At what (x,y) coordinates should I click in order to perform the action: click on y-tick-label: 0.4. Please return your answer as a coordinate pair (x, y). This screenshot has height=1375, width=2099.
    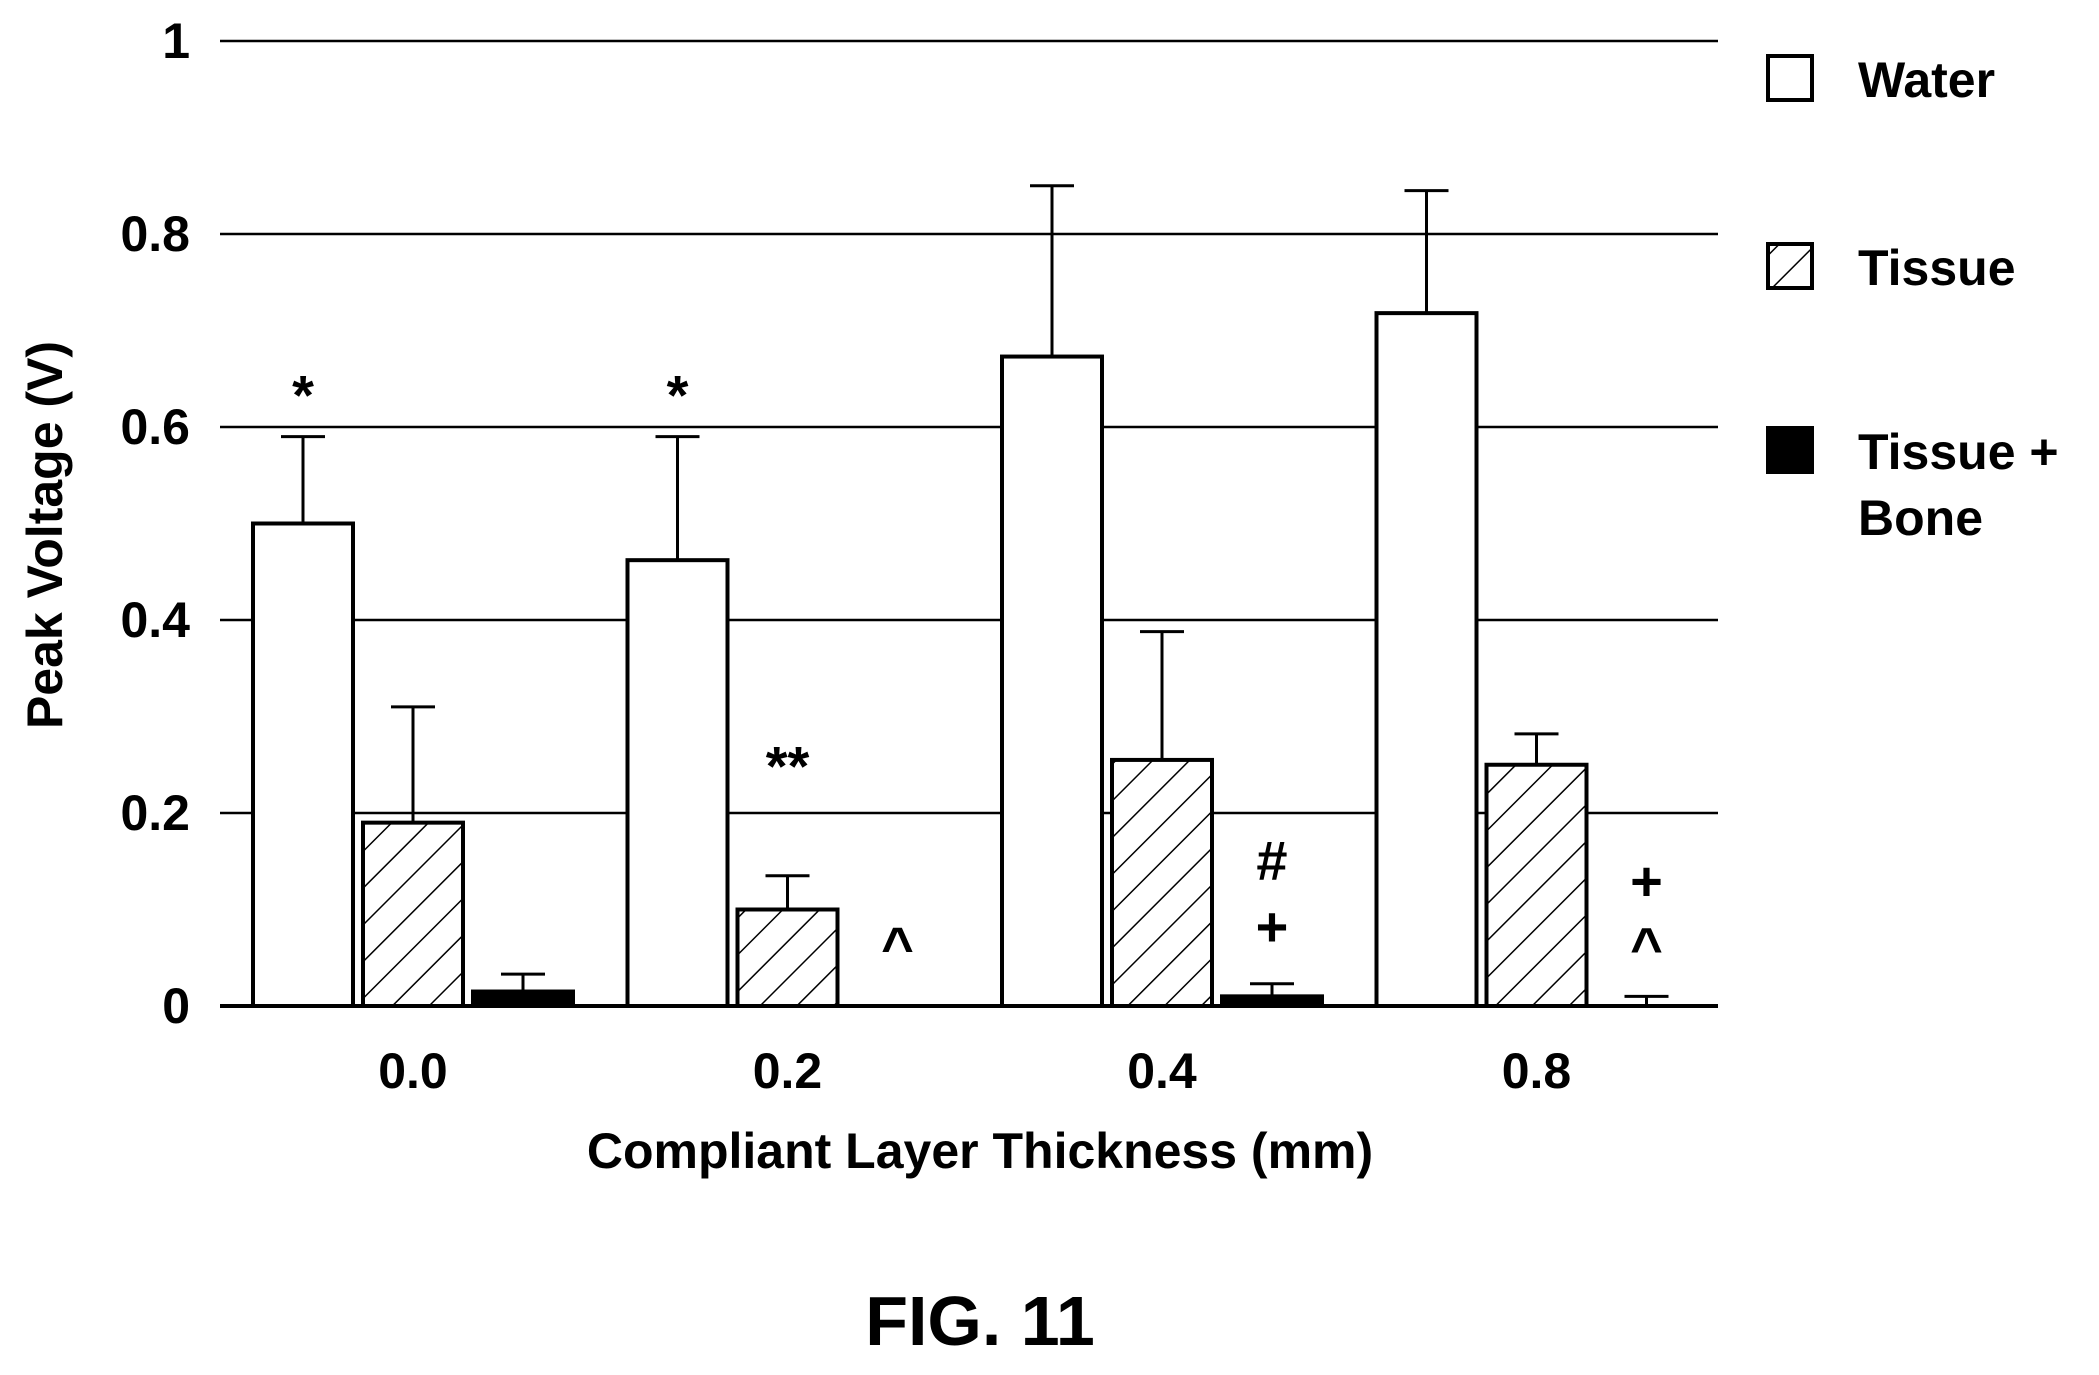
    Looking at the image, I should click on (155, 620).